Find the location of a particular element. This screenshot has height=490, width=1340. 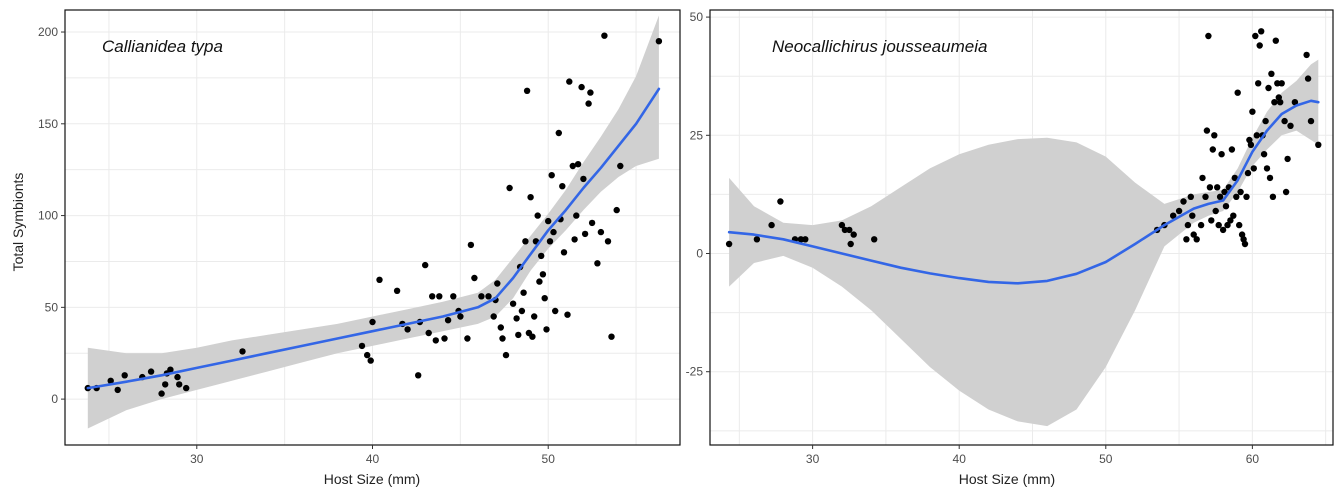

x-tick-label: 50 is located at coordinates (549, 459).